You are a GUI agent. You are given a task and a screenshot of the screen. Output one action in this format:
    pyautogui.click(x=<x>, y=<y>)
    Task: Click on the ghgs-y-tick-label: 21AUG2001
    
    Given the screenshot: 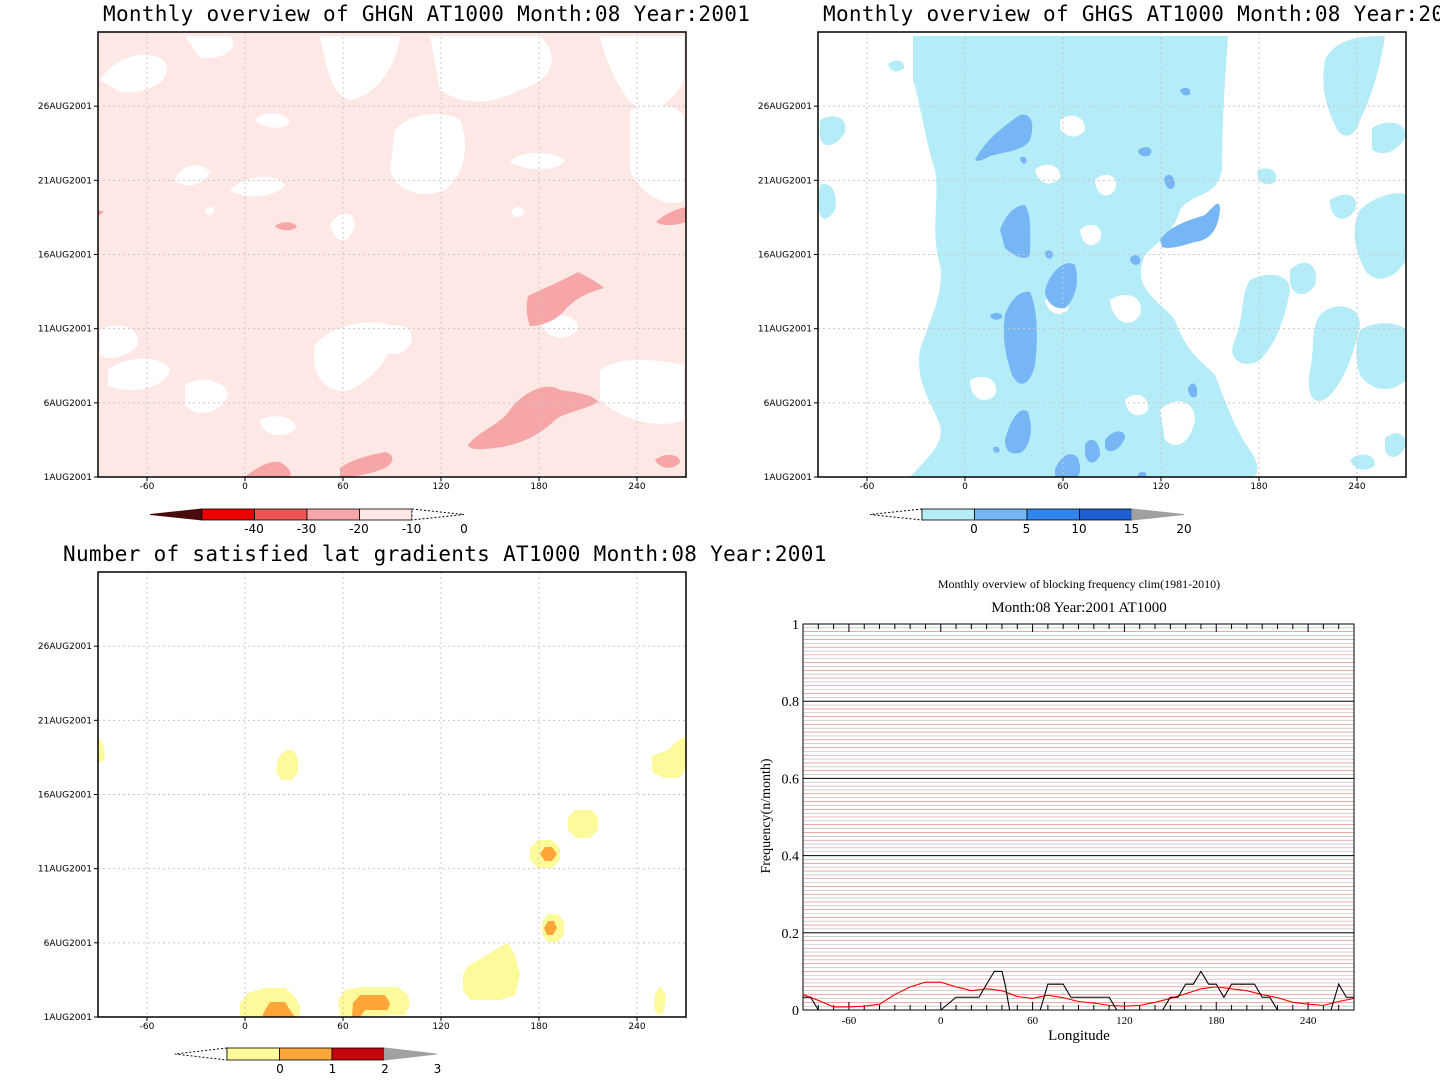 What is the action you would take?
    pyautogui.click(x=785, y=181)
    